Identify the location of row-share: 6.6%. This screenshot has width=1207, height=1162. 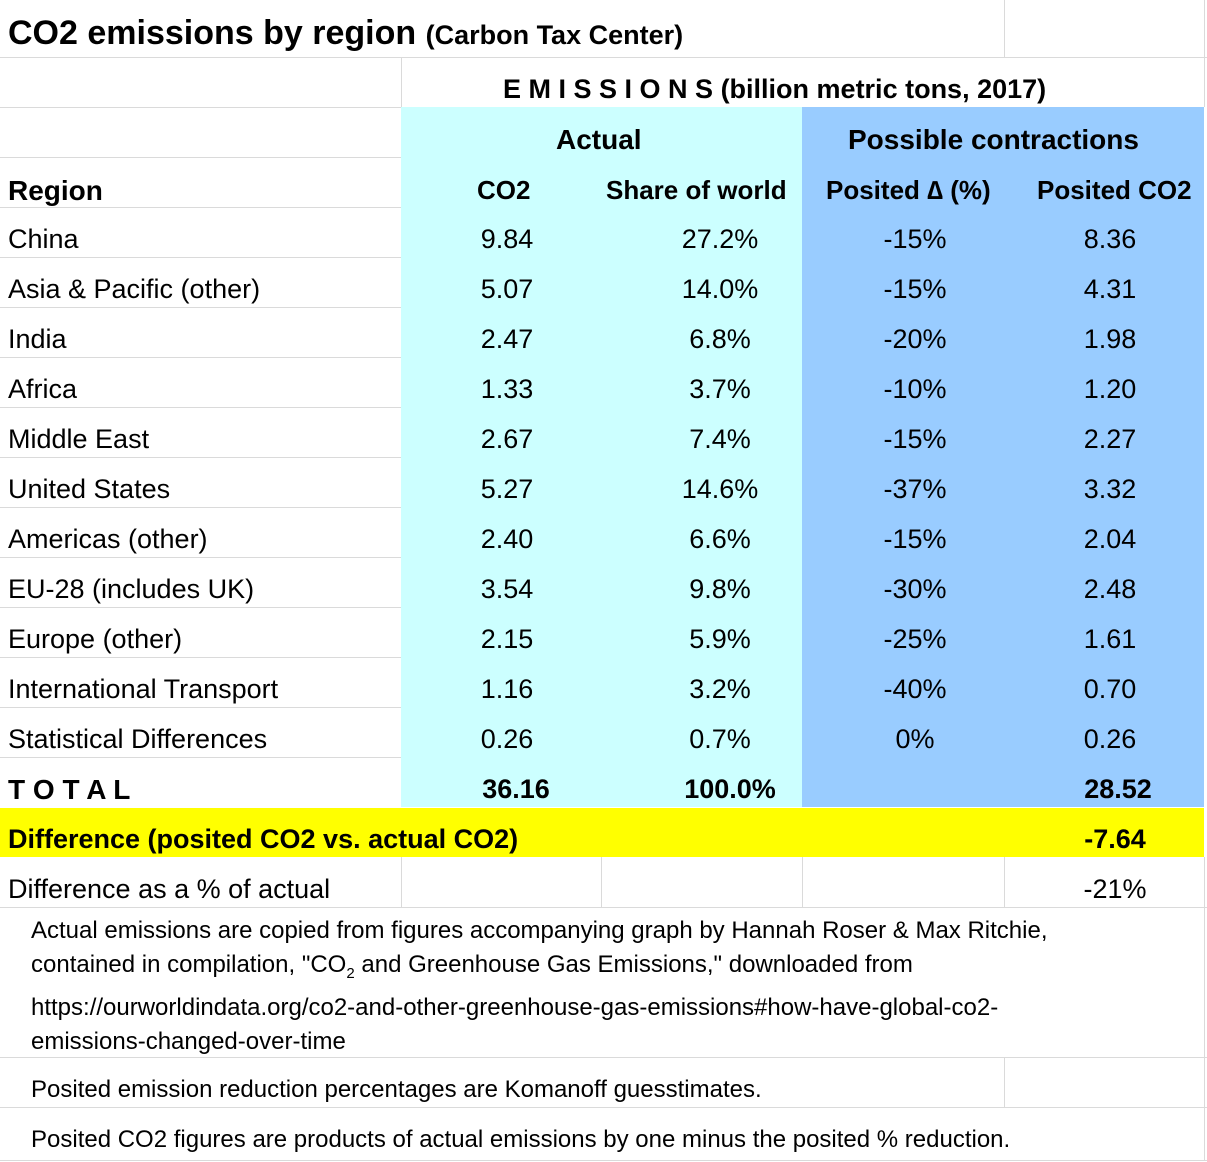
(720, 539).